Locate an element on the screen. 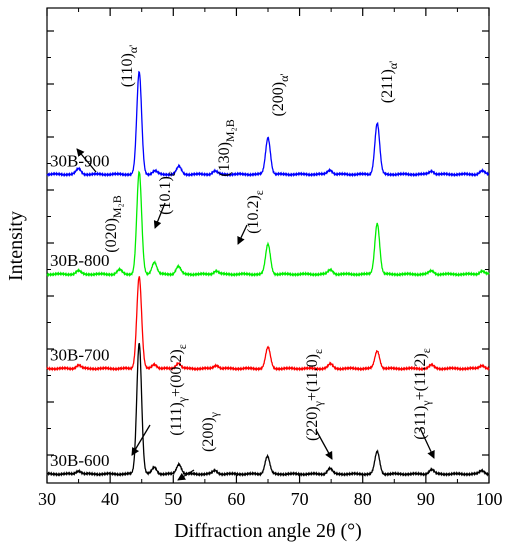 The height and width of the screenshot is (550, 512). miller-index: (10.1) is located at coordinates (165, 195).